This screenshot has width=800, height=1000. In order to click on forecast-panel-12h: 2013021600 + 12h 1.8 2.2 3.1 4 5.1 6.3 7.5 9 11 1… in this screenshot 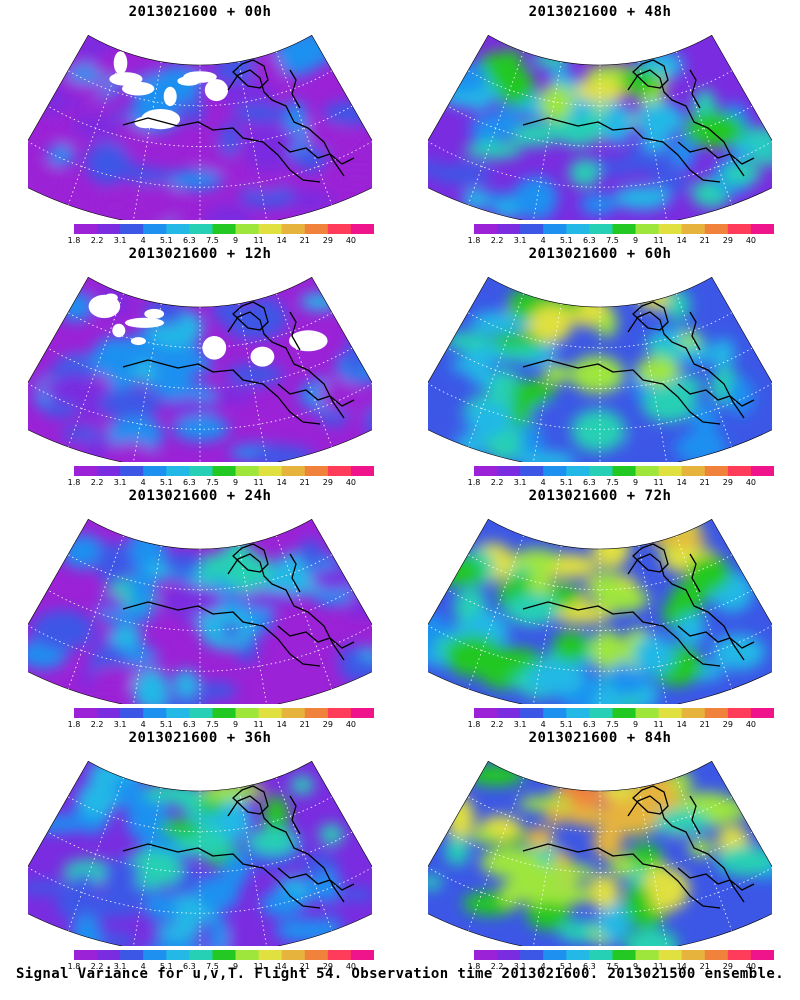, I will do `click(200, 364)`.